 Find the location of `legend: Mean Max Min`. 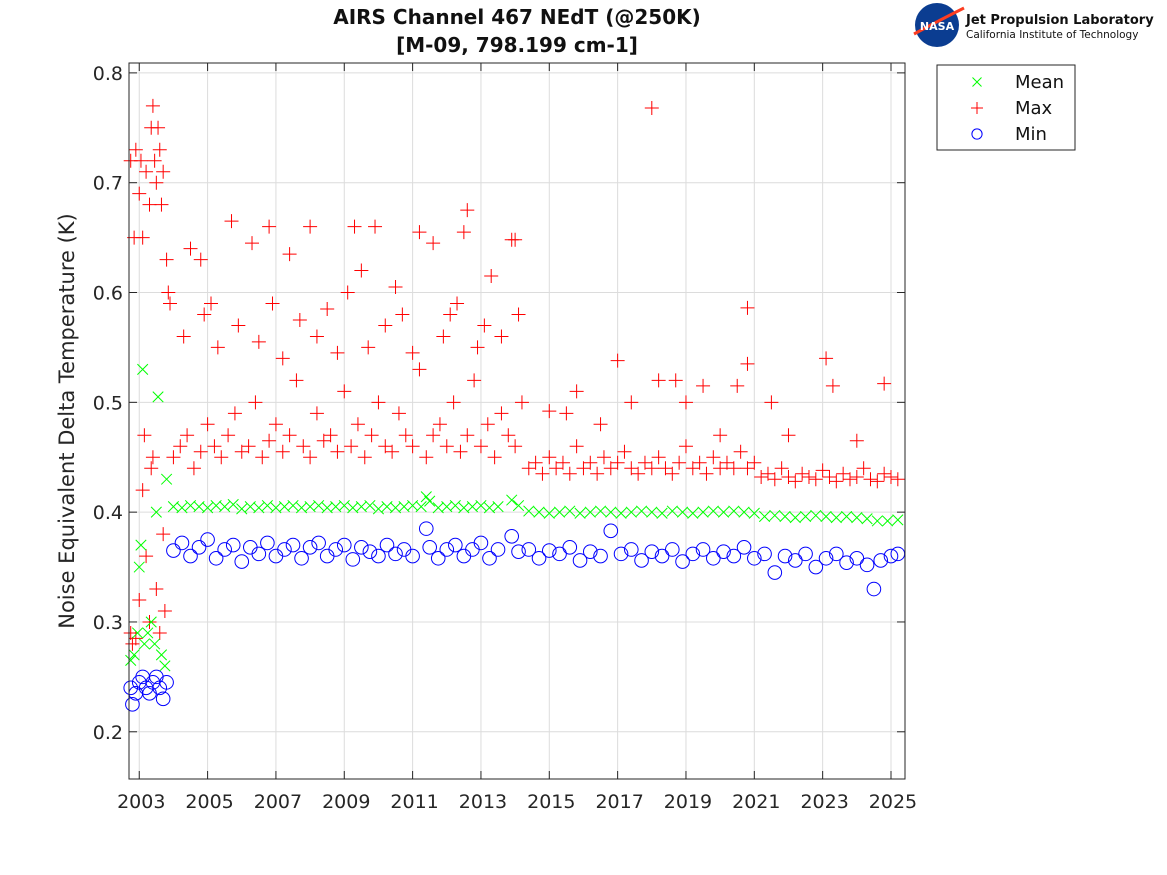

legend: Mean Max Min is located at coordinates (1006, 107).